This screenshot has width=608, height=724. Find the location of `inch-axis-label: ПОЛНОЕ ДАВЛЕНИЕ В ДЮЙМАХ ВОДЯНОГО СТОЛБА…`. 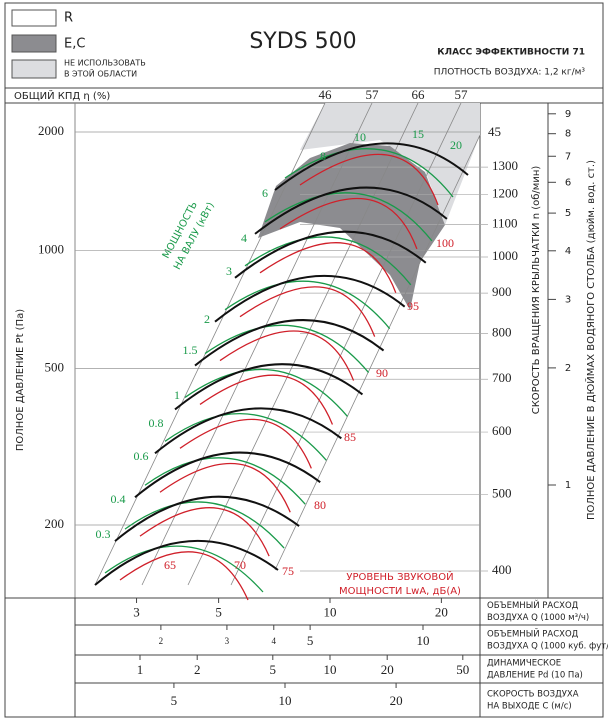

inch-axis-label: ПОЛНОЕ ДАВЛЕНИЕ В ДЮЙМАХ ВОДЯНОГО СТОЛБА… is located at coordinates (590, 340).